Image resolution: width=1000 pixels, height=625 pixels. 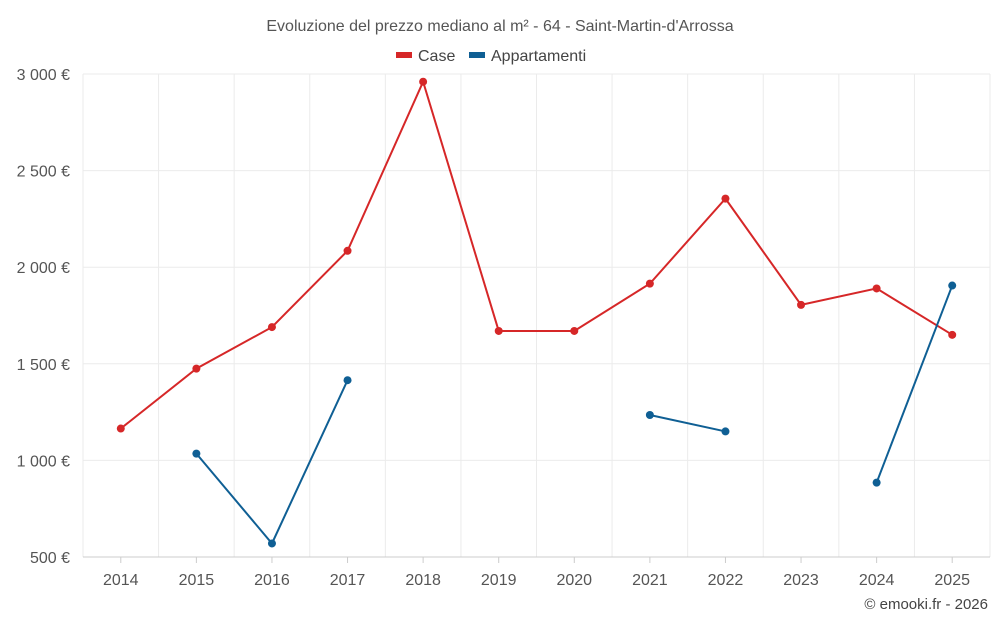 I want to click on x-tick-label: 2021, so click(x=650, y=580).